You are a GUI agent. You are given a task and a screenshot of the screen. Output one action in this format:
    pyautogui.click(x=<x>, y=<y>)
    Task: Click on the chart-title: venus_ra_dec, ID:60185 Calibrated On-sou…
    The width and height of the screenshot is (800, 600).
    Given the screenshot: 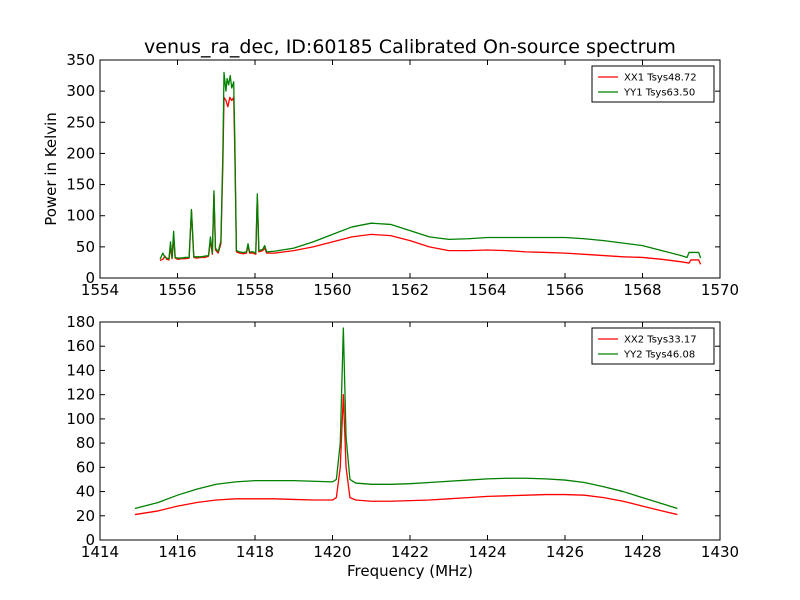 What is the action you would take?
    pyautogui.click(x=410, y=47)
    